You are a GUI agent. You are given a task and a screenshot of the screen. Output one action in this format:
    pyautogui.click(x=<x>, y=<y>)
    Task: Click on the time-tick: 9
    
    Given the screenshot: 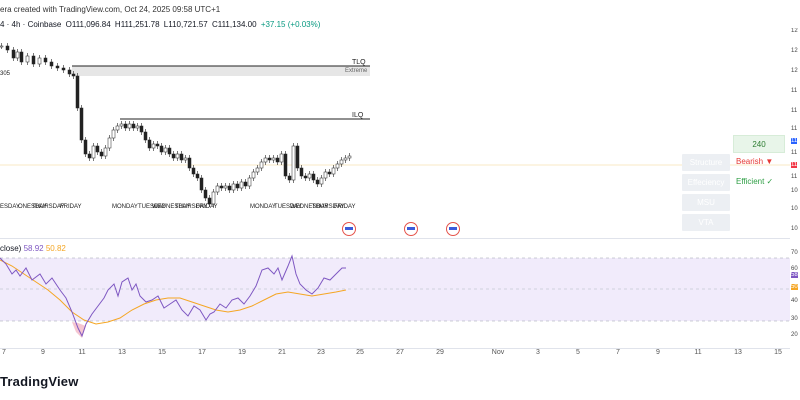 What is the action you would take?
    pyautogui.click(x=658, y=352)
    